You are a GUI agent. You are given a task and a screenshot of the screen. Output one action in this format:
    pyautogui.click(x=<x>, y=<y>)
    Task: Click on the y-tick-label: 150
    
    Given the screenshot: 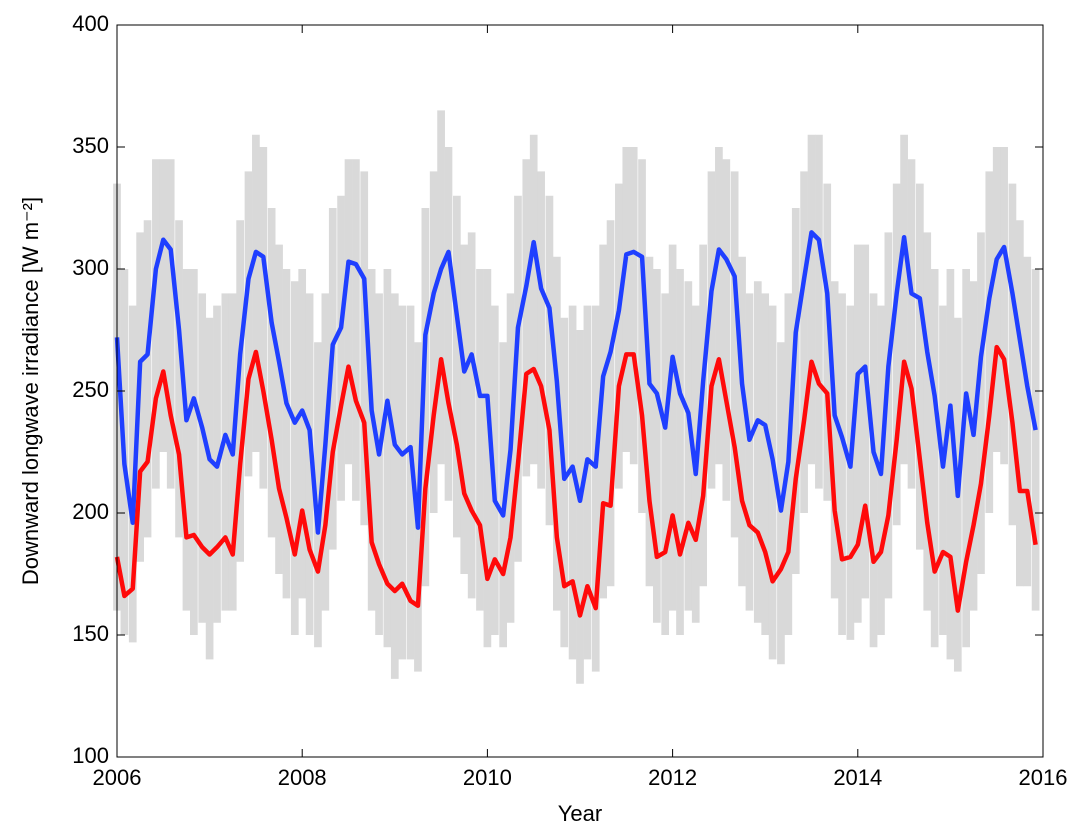 What is the action you would take?
    pyautogui.click(x=90, y=633)
    